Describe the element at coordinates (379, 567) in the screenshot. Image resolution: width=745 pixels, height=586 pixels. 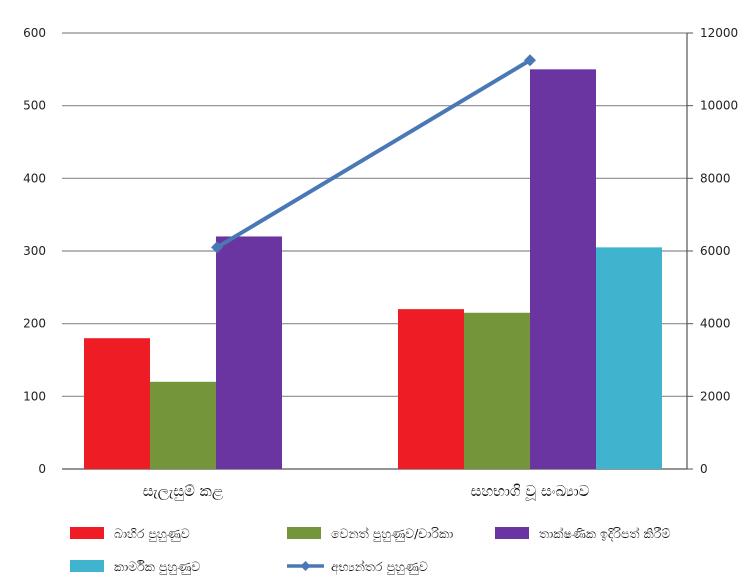
I see `legend-label: අභ්‍යන්තර පුහුණුව` at that location.